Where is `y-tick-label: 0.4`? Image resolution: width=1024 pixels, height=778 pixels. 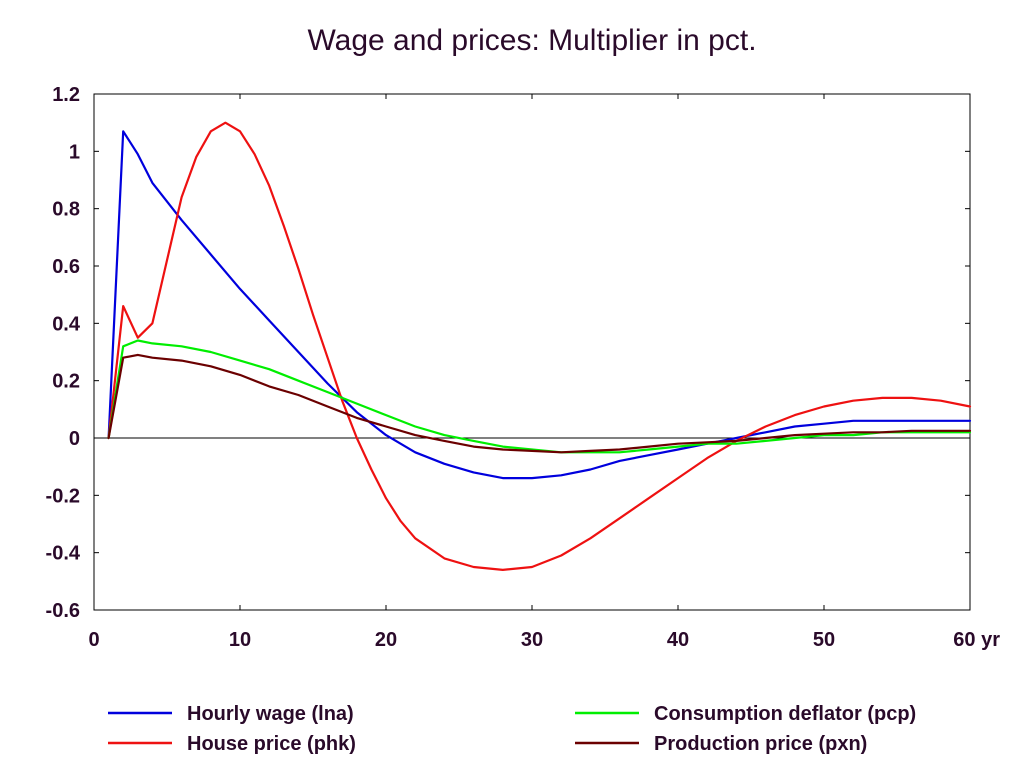
y-tick-label: 0.4 is located at coordinates (66, 324).